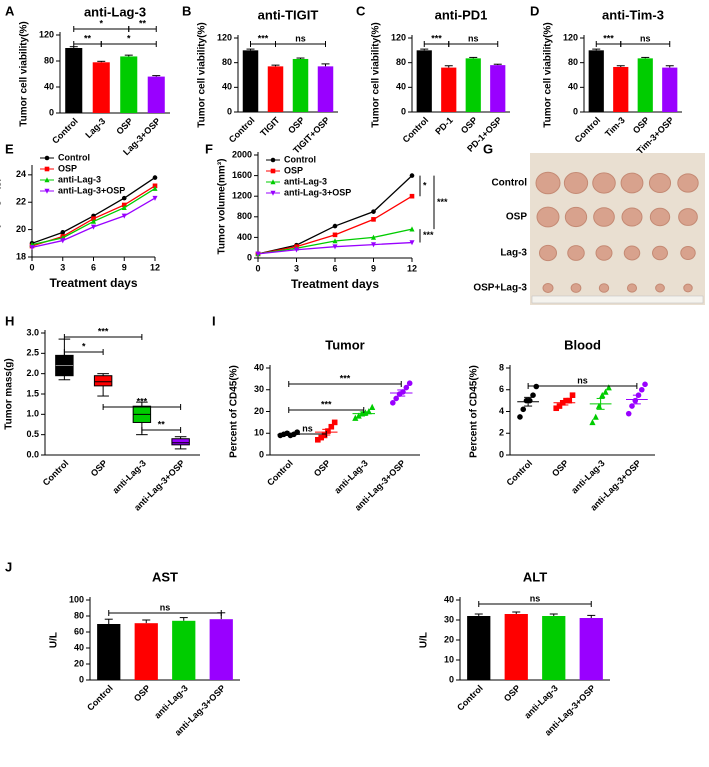 The width and height of the screenshot is (709, 767). What do you see at coordinates (32, 434) in the screenshot?
I see `y-tick-label: 0.5` at bounding box center [32, 434].